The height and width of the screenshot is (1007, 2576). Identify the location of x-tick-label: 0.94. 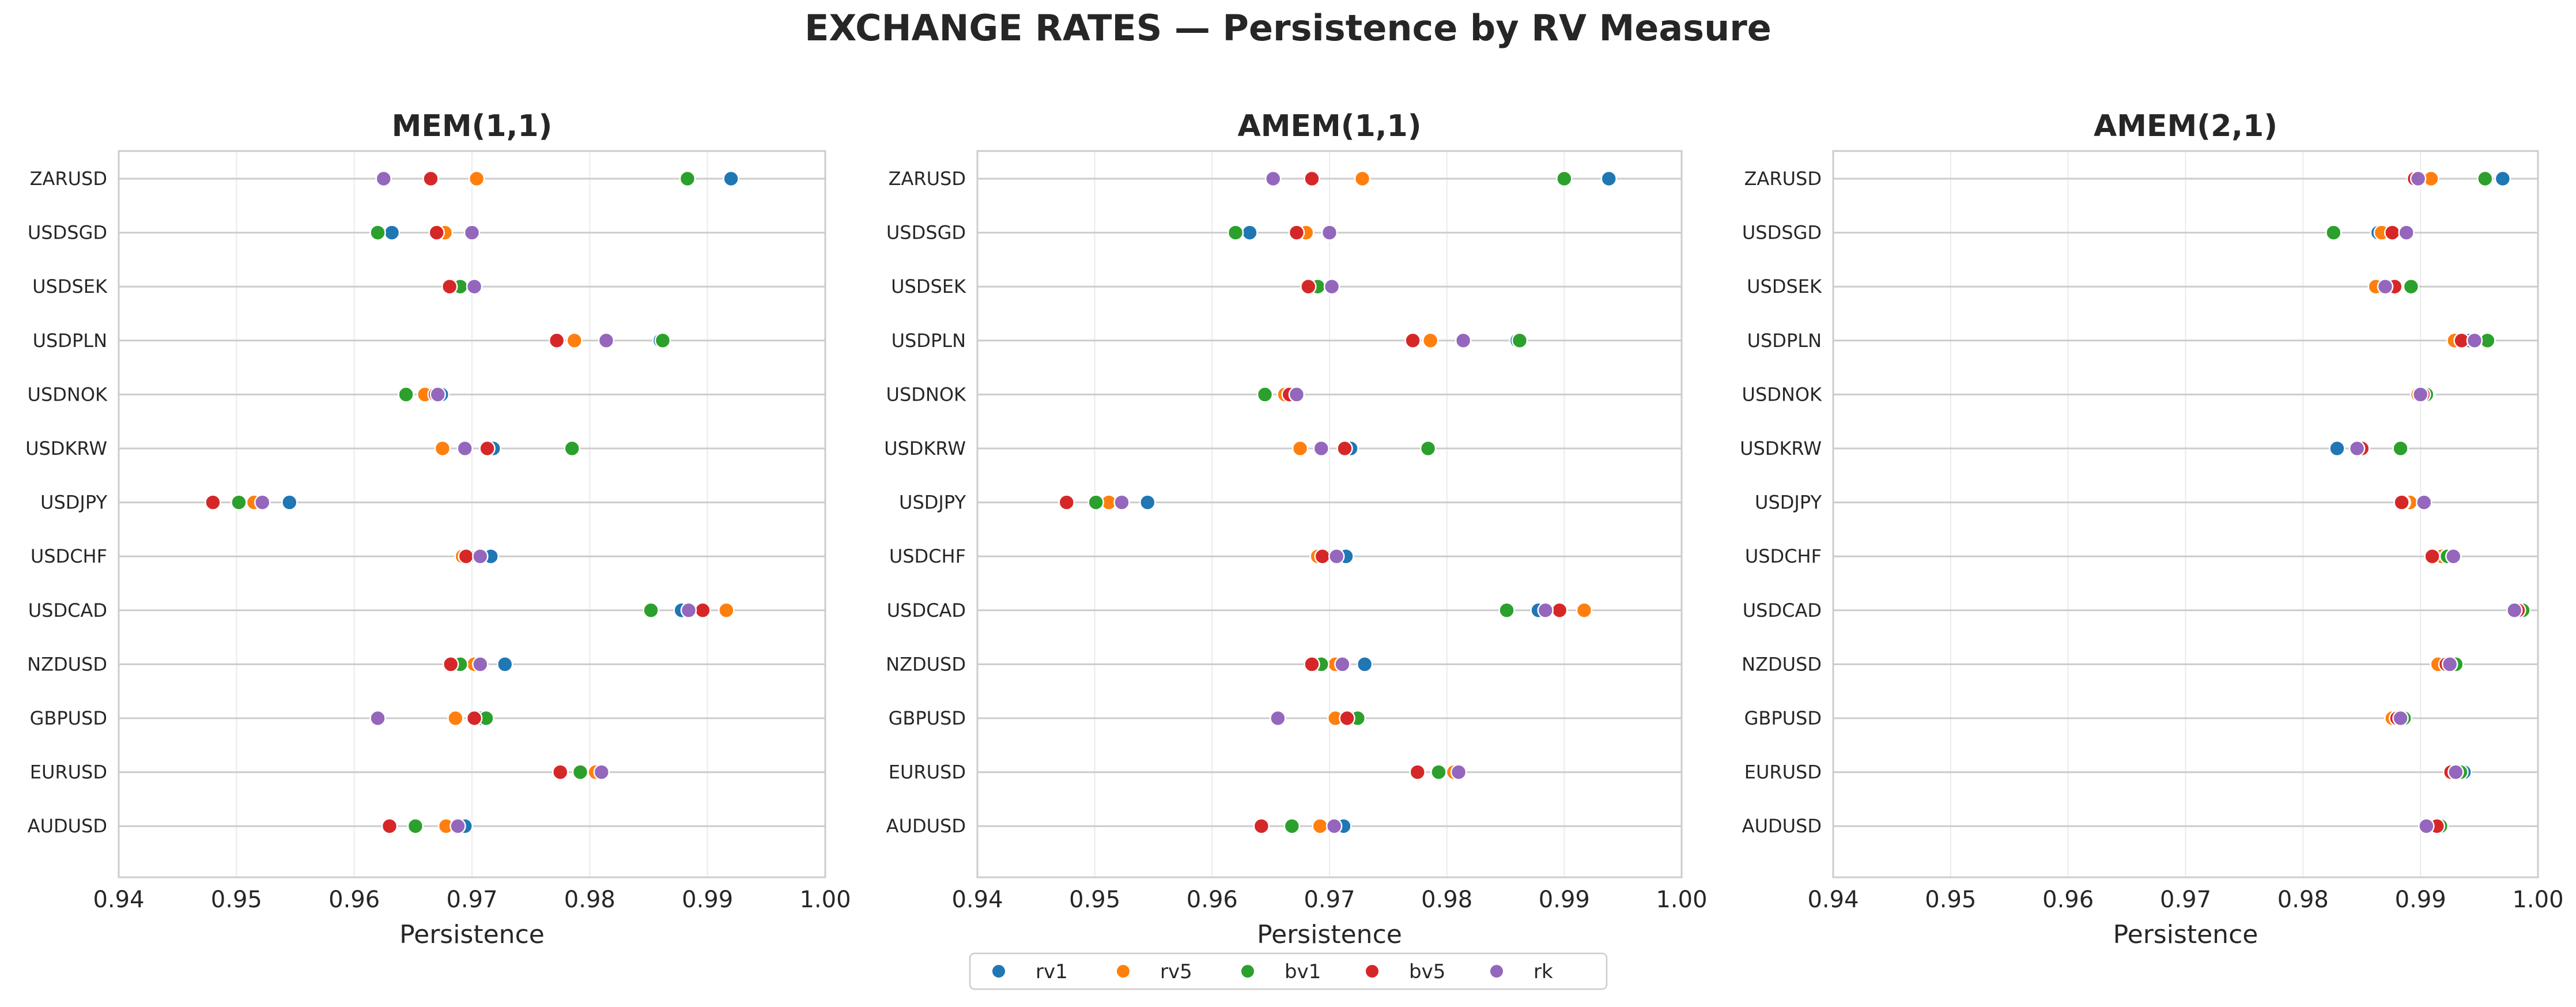
(977, 900).